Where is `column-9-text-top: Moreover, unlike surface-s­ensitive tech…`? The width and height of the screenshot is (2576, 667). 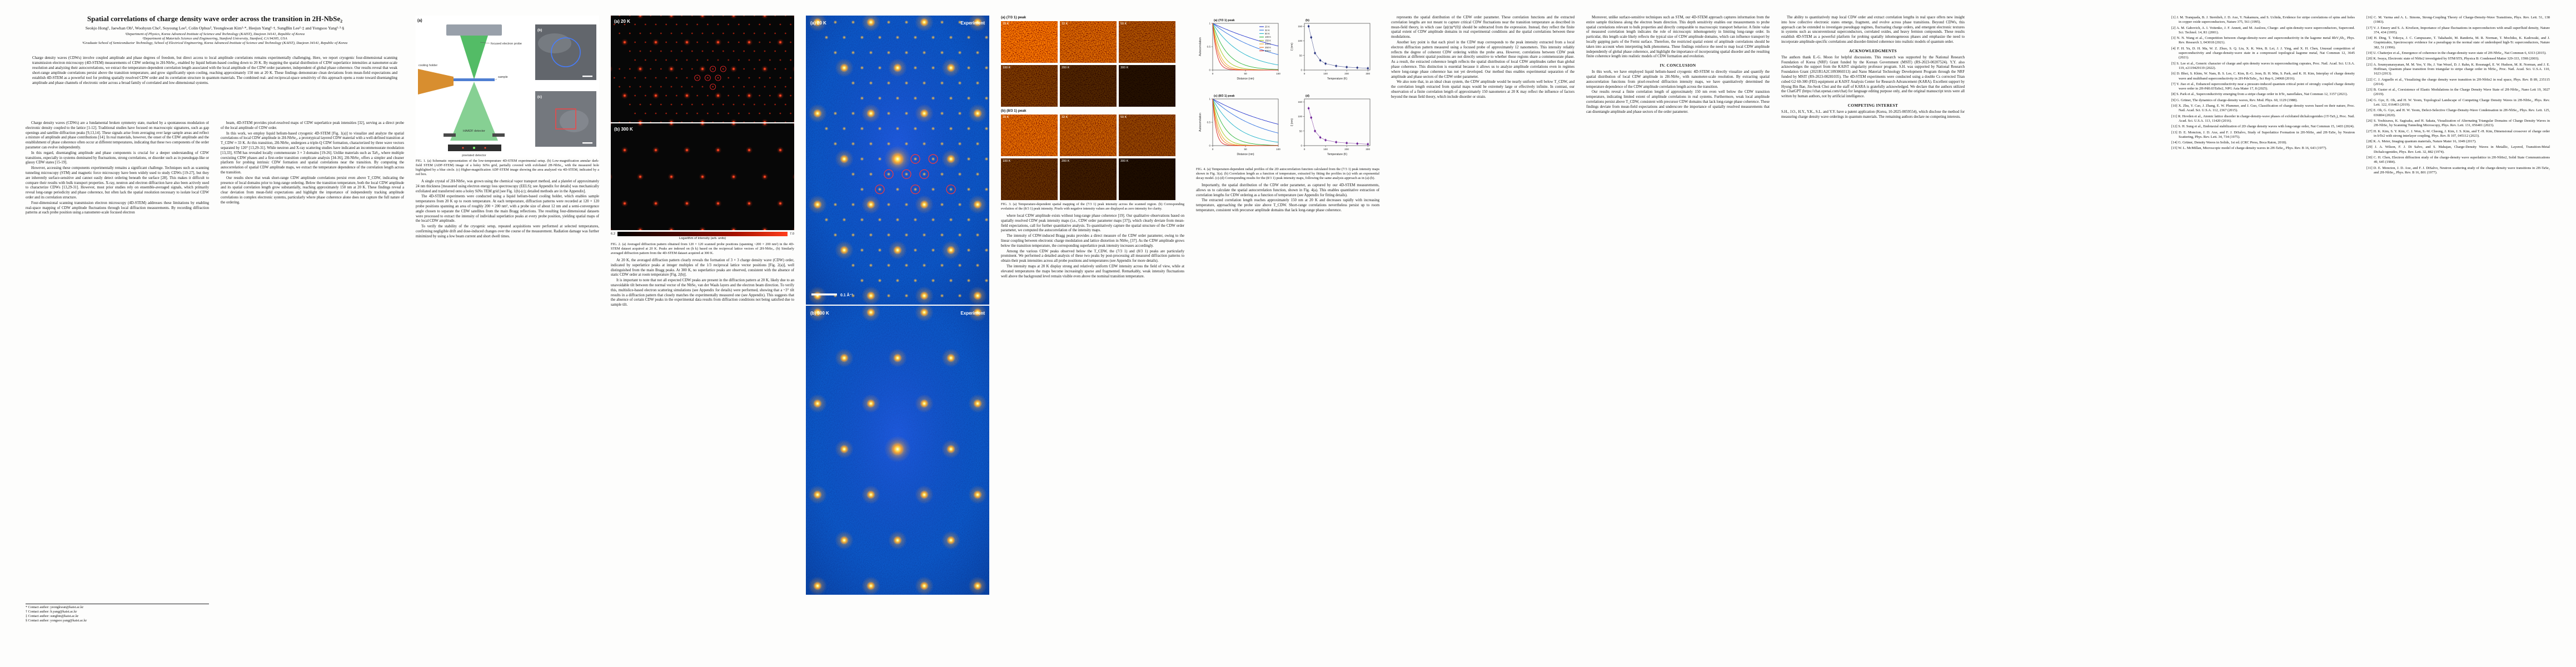
column-9-text-top: Moreover, unlike surface-s­ensitive tech… is located at coordinates (1678, 37).